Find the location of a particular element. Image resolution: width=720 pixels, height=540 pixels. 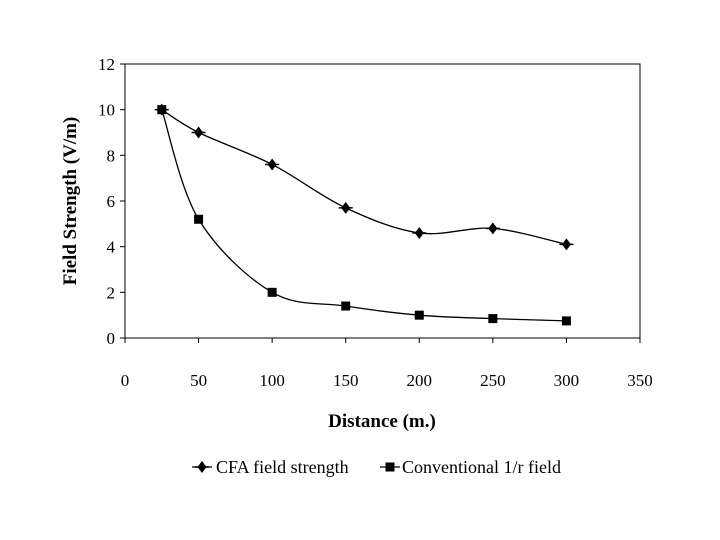

y-axis-ticks: 0 2 4 6 8 10 12 is located at coordinates (111, 201).